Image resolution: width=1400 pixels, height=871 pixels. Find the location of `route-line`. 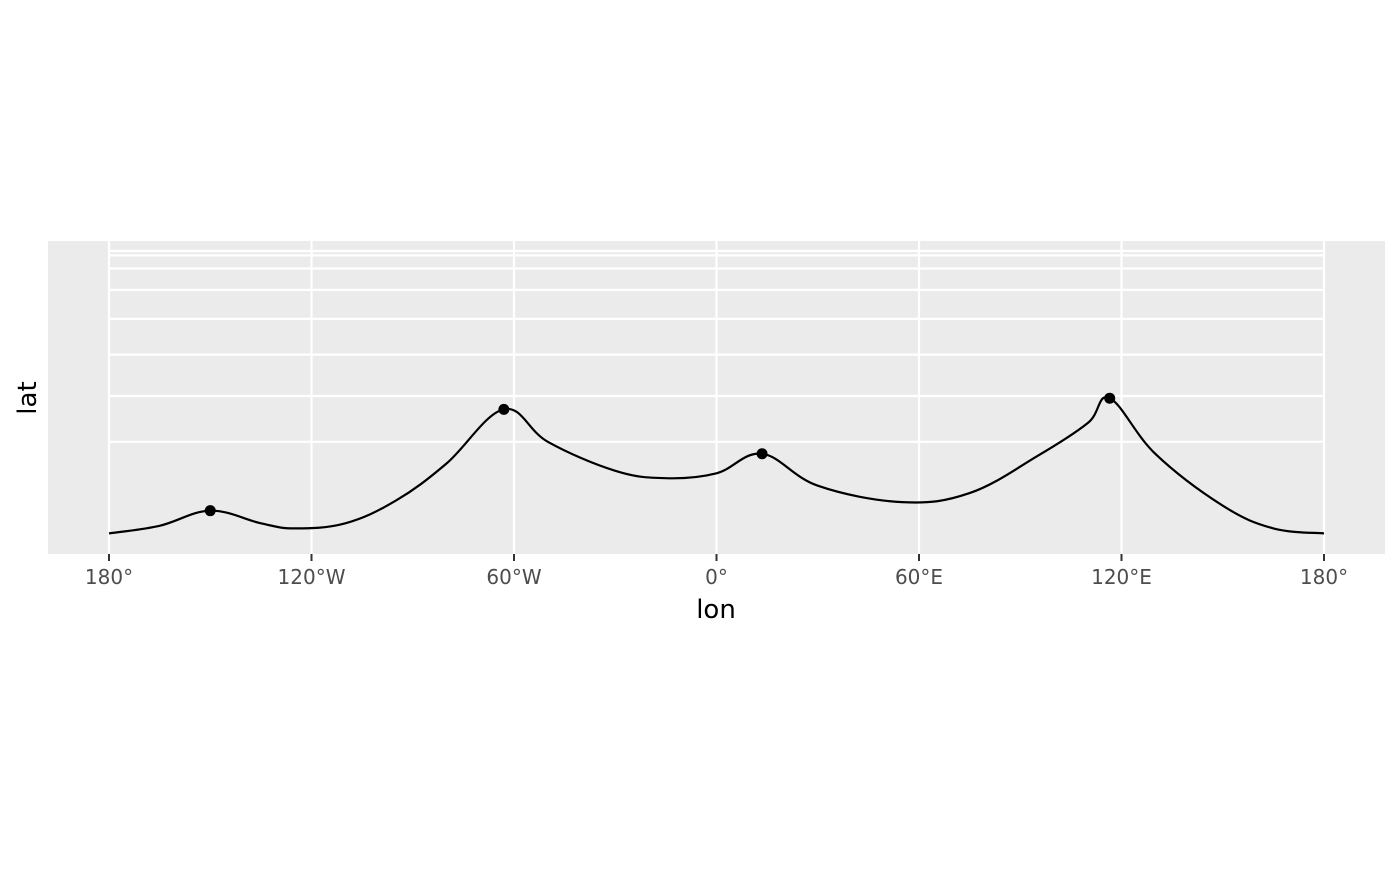

route-line is located at coordinates (716, 465).